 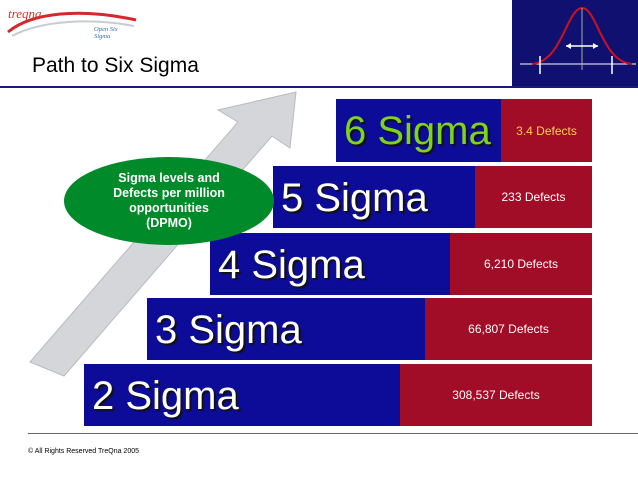 I want to click on logo-swoosh-icon, so click(x=72, y=24).